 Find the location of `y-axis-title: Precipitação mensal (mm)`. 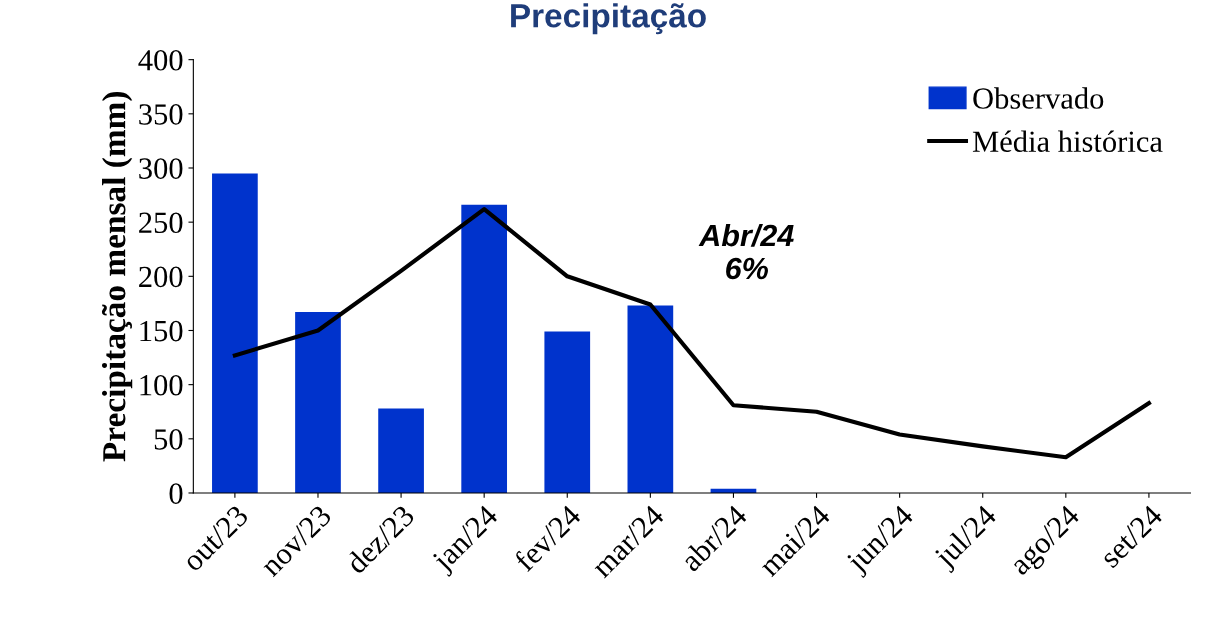

y-axis-title: Precipitação mensal (mm) is located at coordinates (117, 277).